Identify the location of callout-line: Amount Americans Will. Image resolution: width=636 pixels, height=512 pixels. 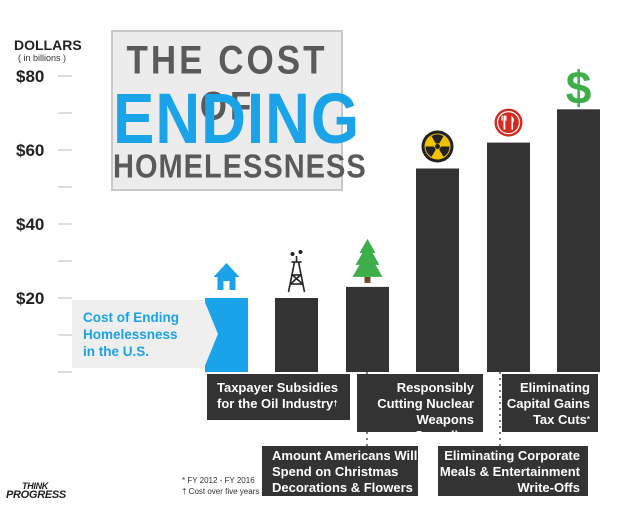
(345, 455).